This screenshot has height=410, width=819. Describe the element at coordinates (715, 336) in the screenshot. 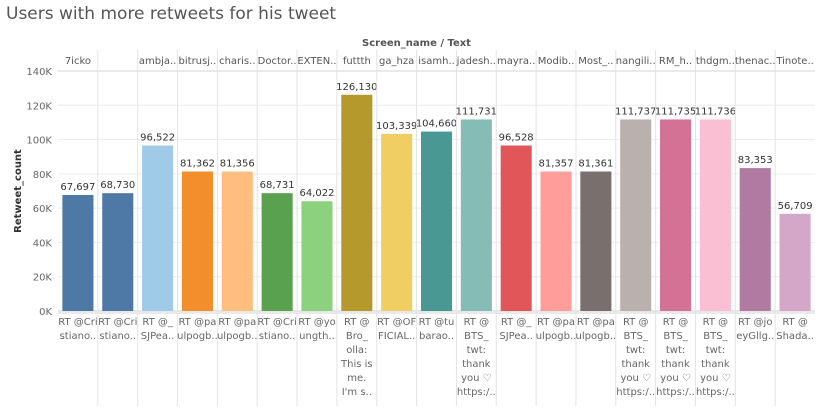

I see `tweet-text-16-1: BTS_` at that location.